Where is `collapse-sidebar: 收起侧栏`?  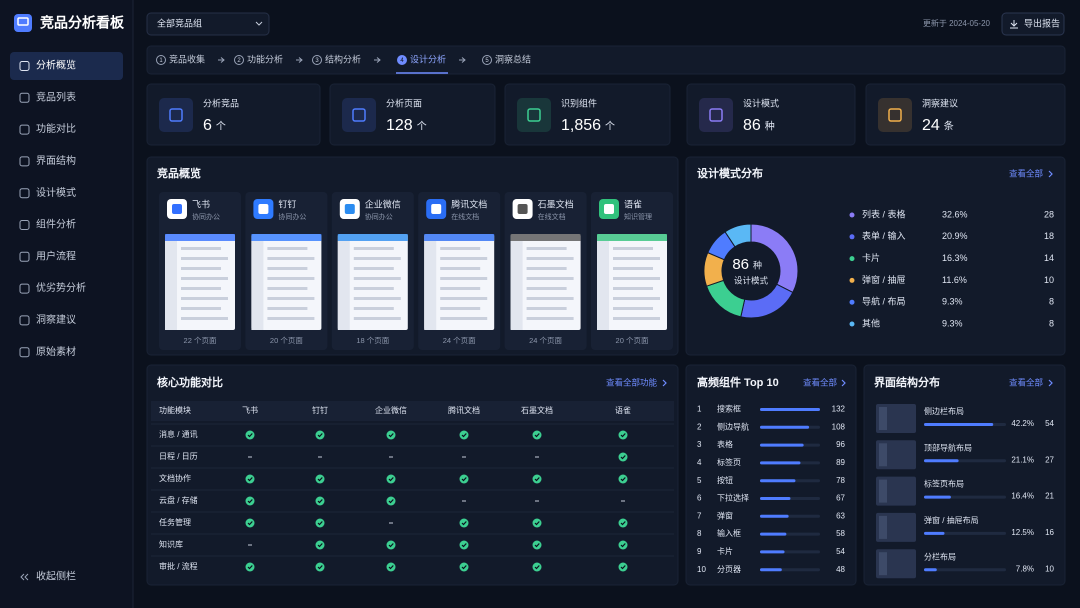
collapse-sidebar: 收起侧栏 is located at coordinates (56, 576).